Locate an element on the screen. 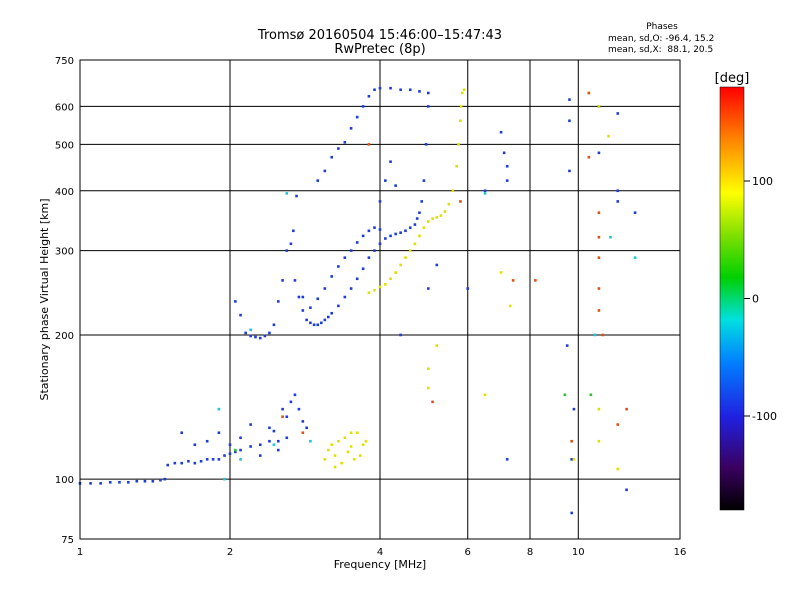 This screenshot has width=800, height=600. y-tick-label: 75 is located at coordinates (67, 540).